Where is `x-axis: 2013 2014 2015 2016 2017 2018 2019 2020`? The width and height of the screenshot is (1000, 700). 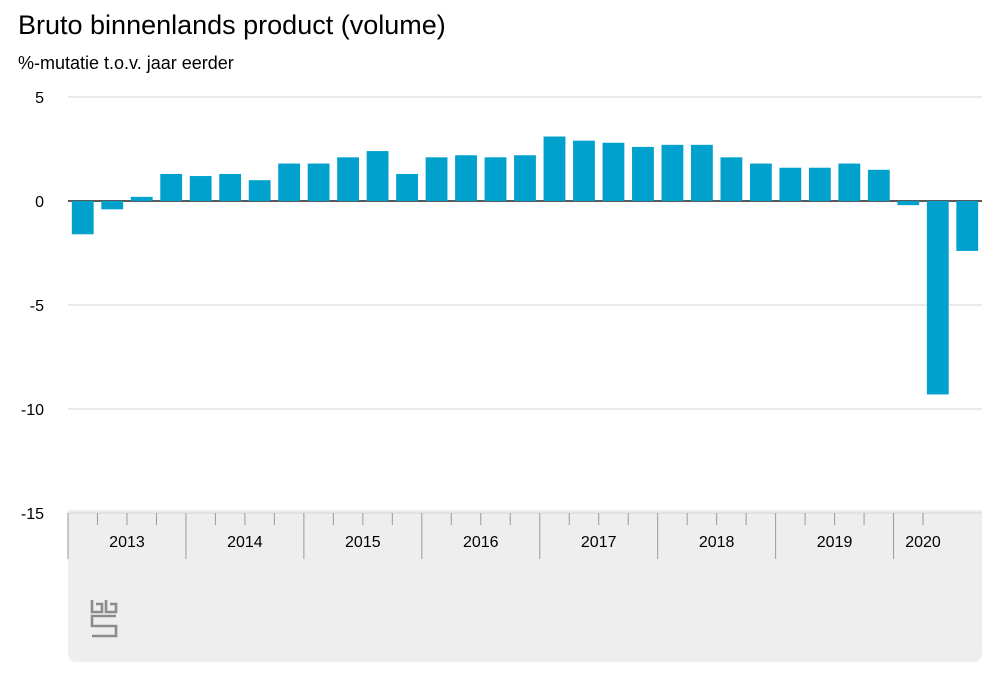 x-axis: 2013 2014 2015 2016 2017 2018 2019 2020 is located at coordinates (504, 536).